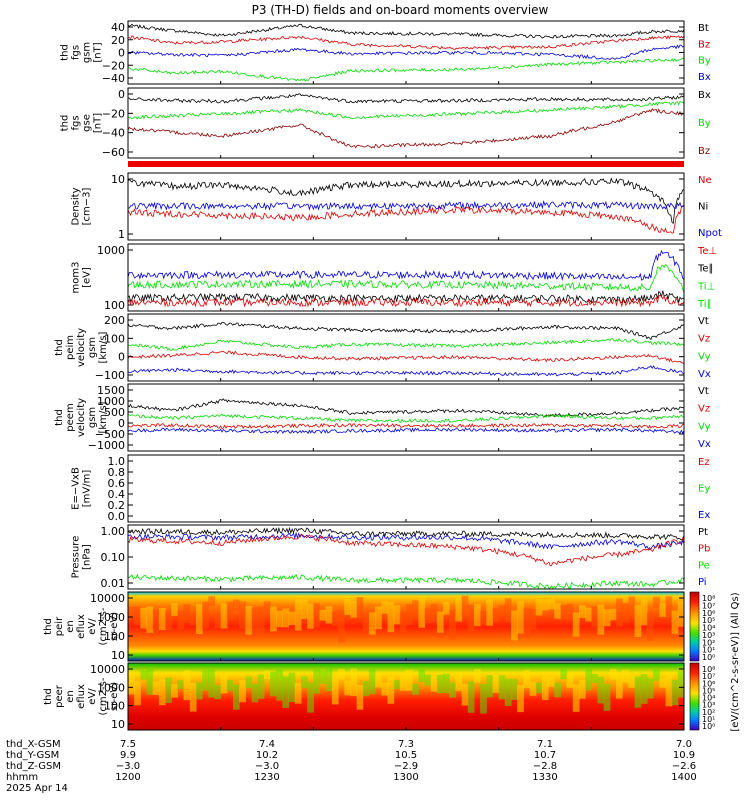  I want to click on y-axis-label: fgs, so click(76, 52).